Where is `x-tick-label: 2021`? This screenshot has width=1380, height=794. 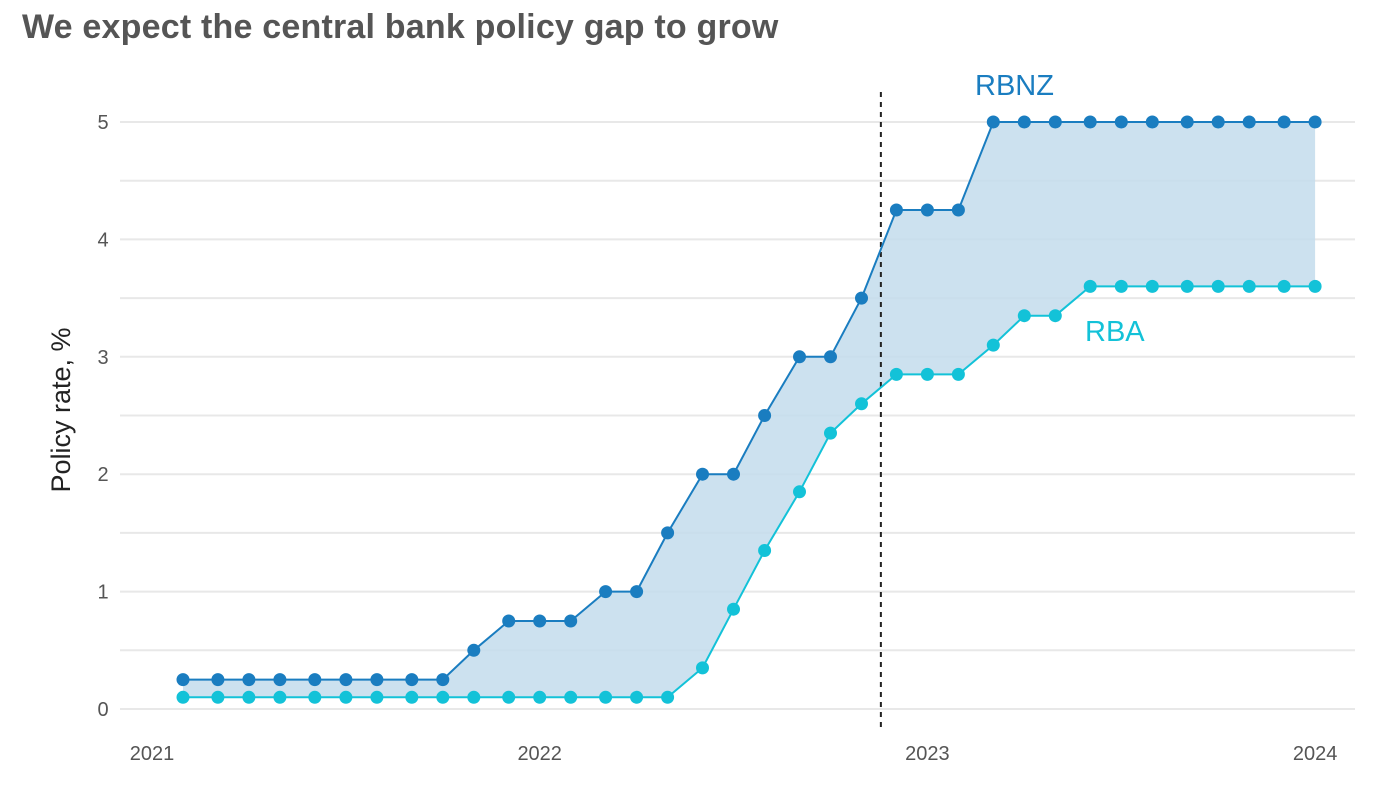 x-tick-label: 2021 is located at coordinates (152, 754).